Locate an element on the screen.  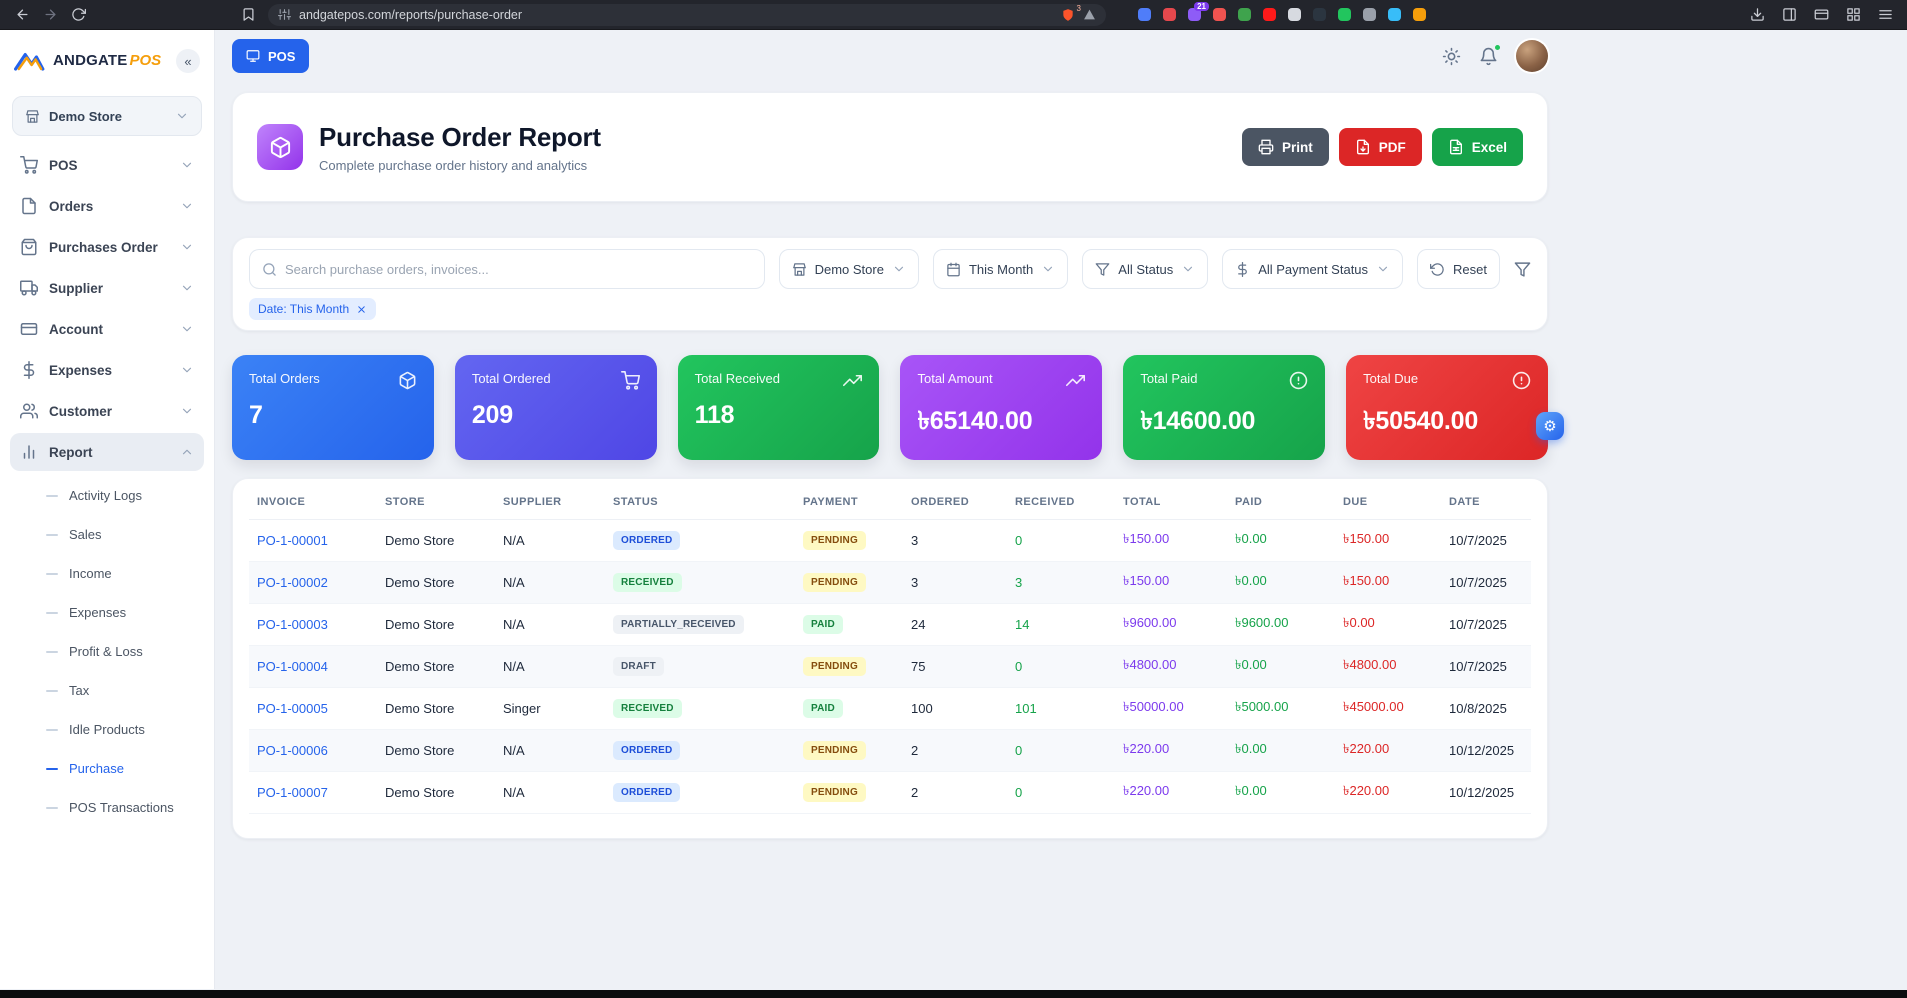
split-view-icon is located at coordinates (1789, 15).